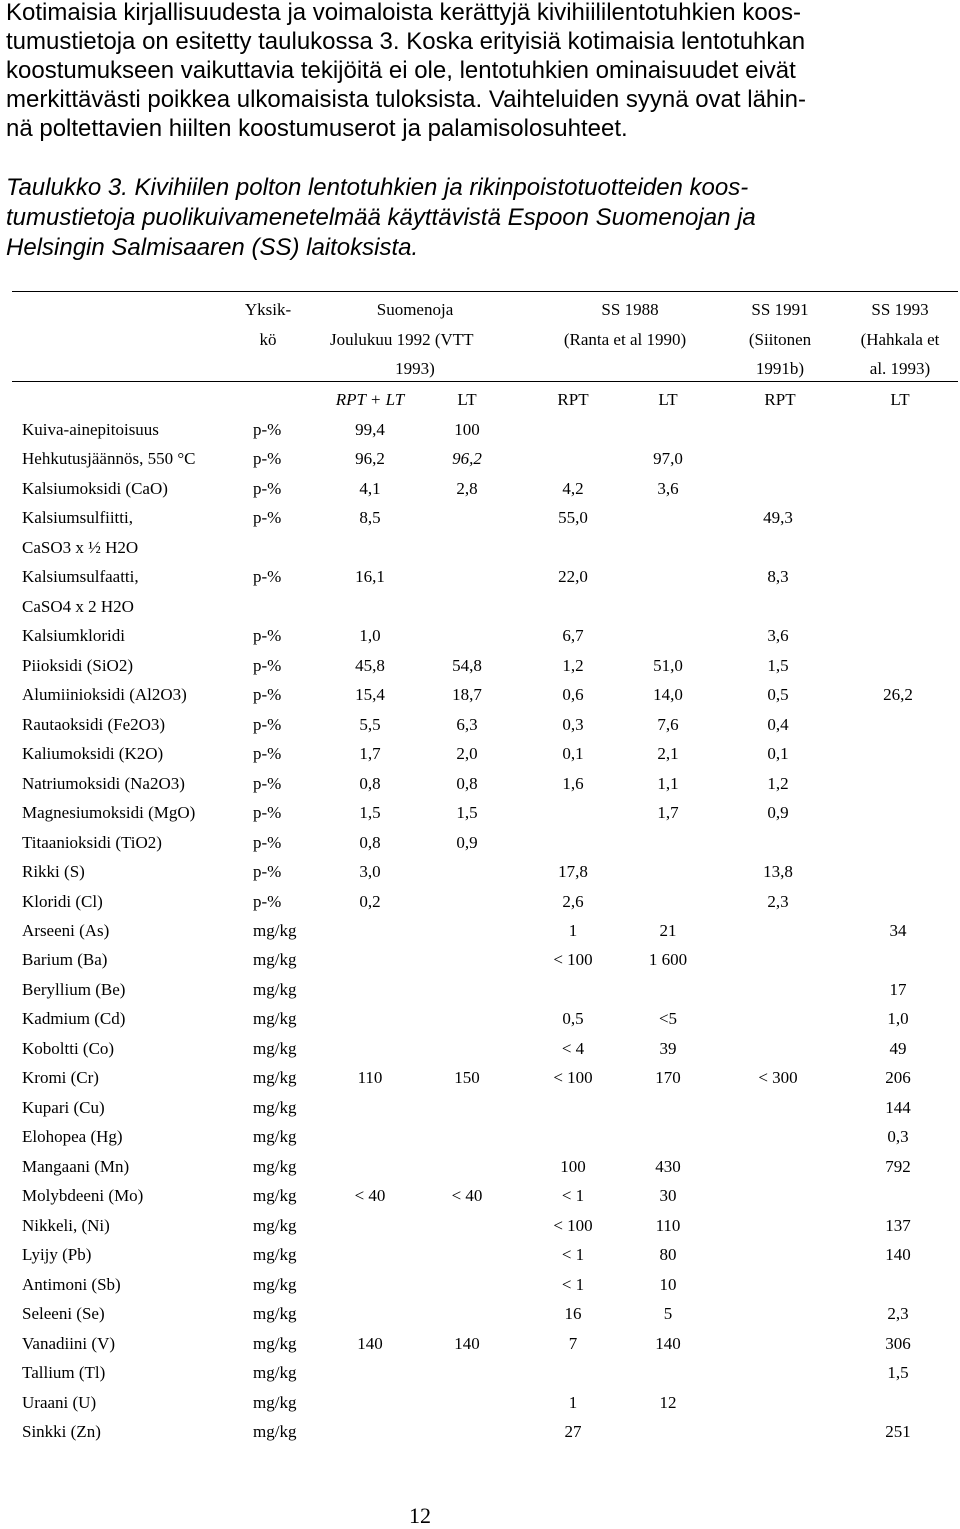 This screenshot has width=960, height=1529. What do you see at coordinates (898, 1431) in the screenshot?
I see `table-cell: 251` at bounding box center [898, 1431].